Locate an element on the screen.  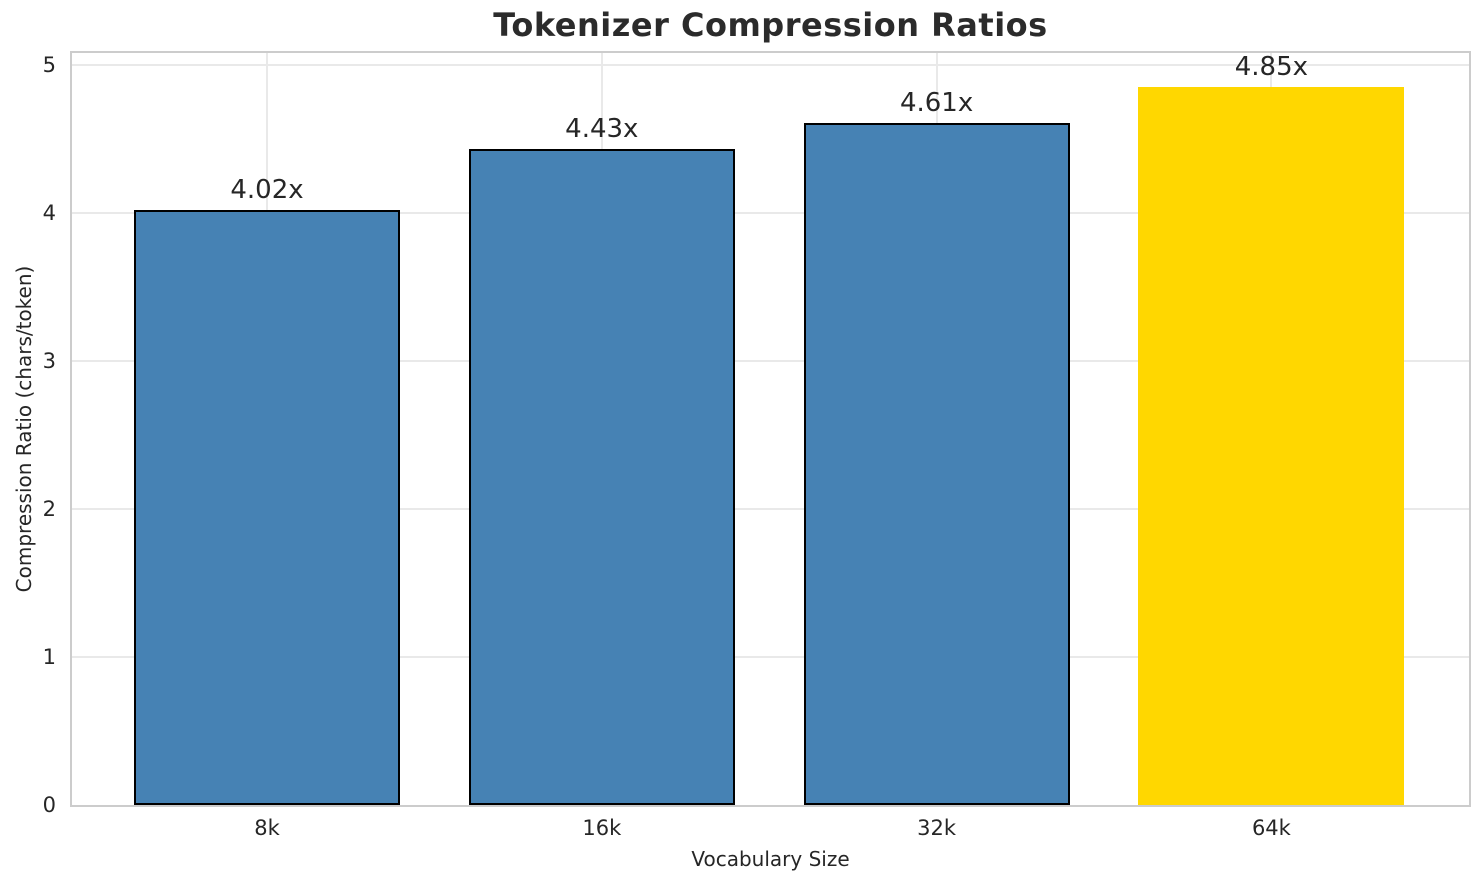
x-tick-64k: 64k is located at coordinates (1271, 828).